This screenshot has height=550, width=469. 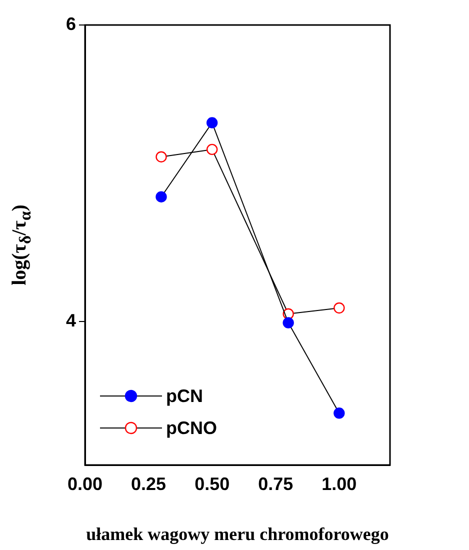 I want to click on x-tick-label: 0.75, so click(x=276, y=484).